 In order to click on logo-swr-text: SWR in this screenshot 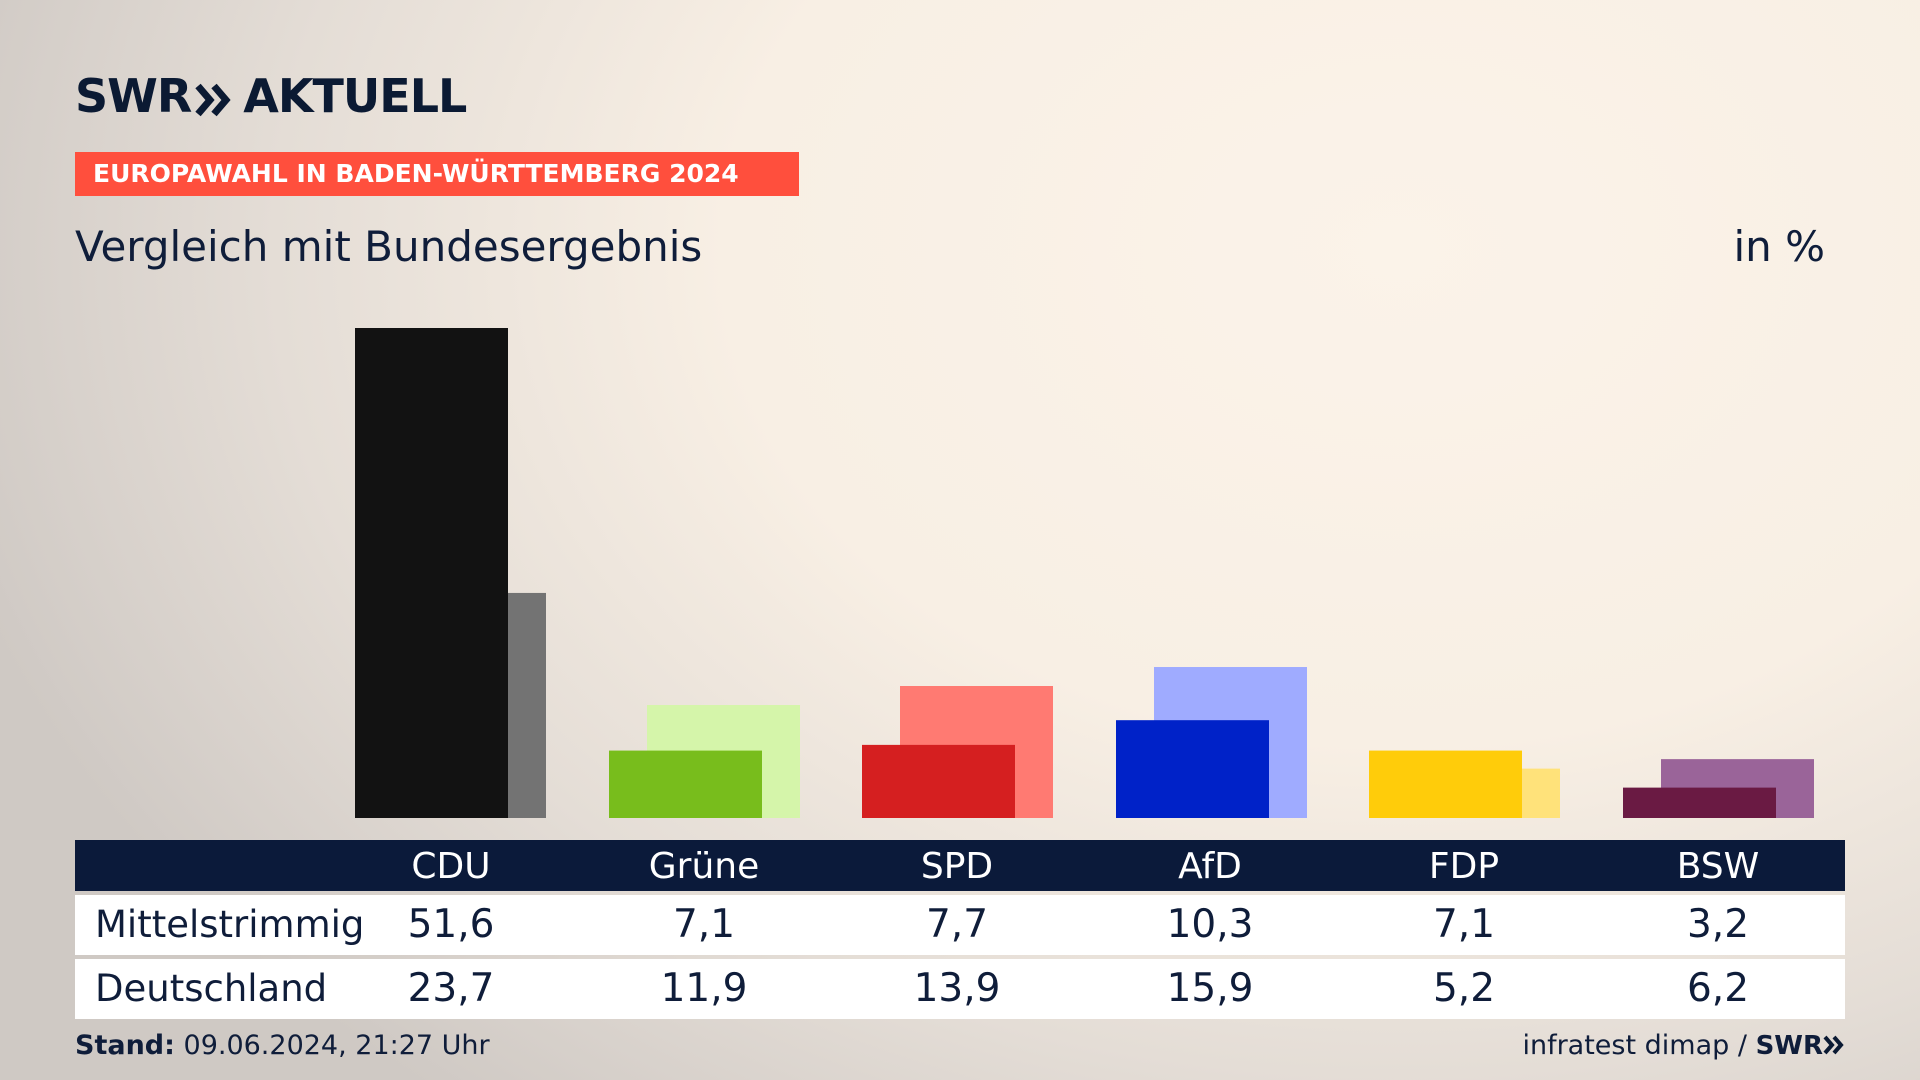, I will do `click(133, 96)`.